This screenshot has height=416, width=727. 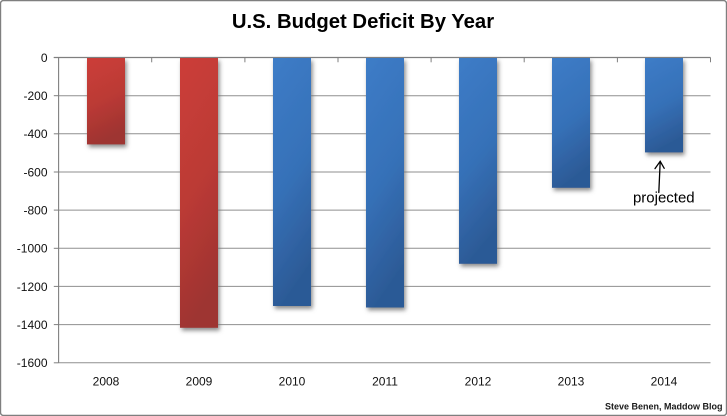 I want to click on svg-text: -600, so click(x=35, y=172).